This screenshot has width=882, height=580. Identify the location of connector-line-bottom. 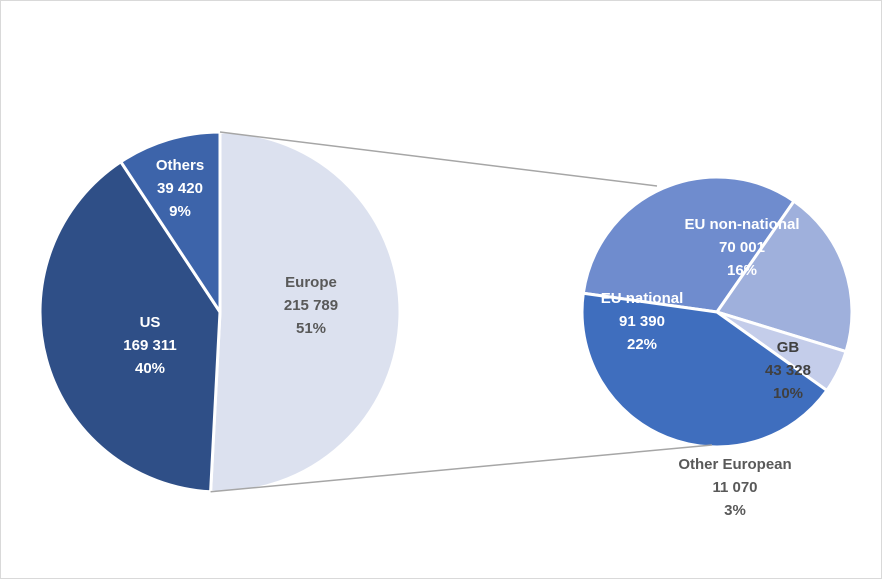
(461, 468).